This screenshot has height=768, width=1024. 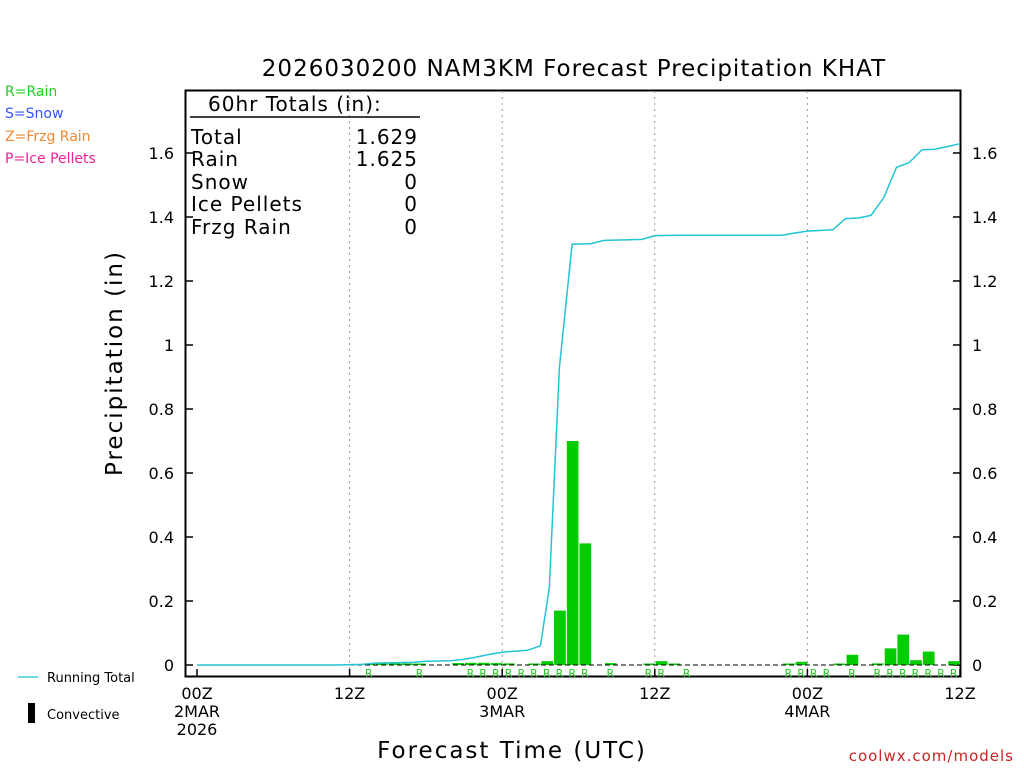 What do you see at coordinates (977, 665) in the screenshot?
I see `y-tick-label-right: 0` at bounding box center [977, 665].